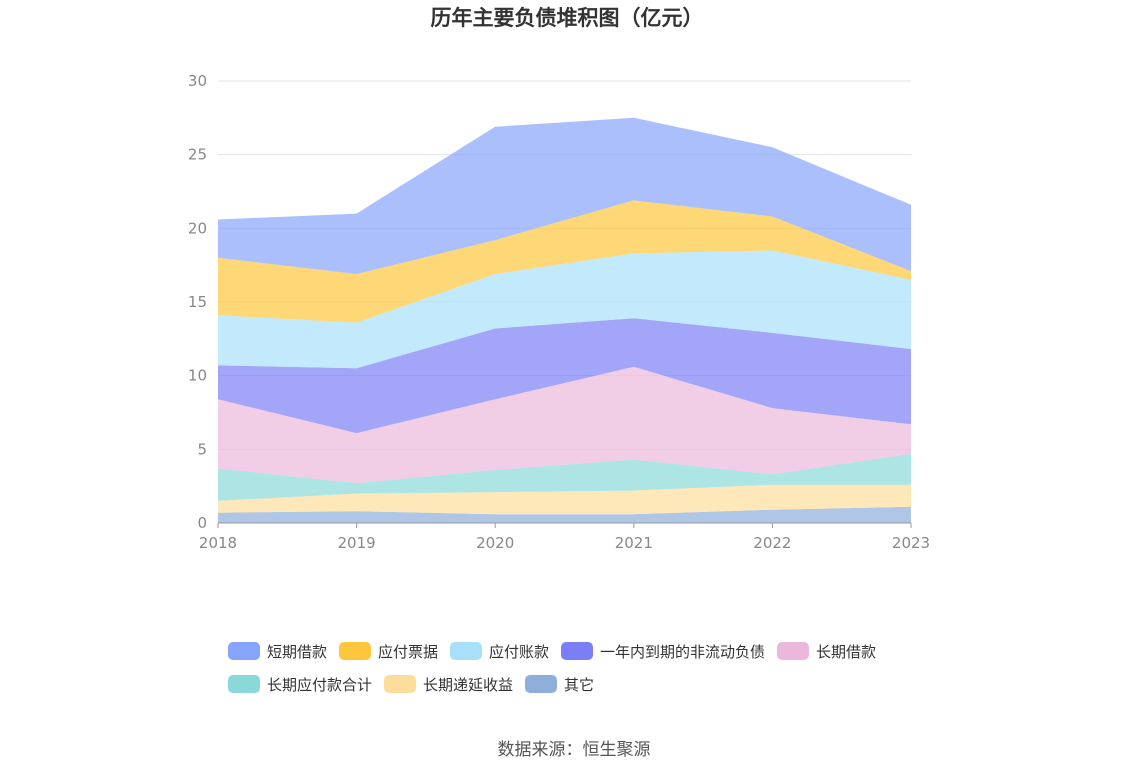  What do you see at coordinates (564, 514) in the screenshot?
I see `area-其它` at bounding box center [564, 514].